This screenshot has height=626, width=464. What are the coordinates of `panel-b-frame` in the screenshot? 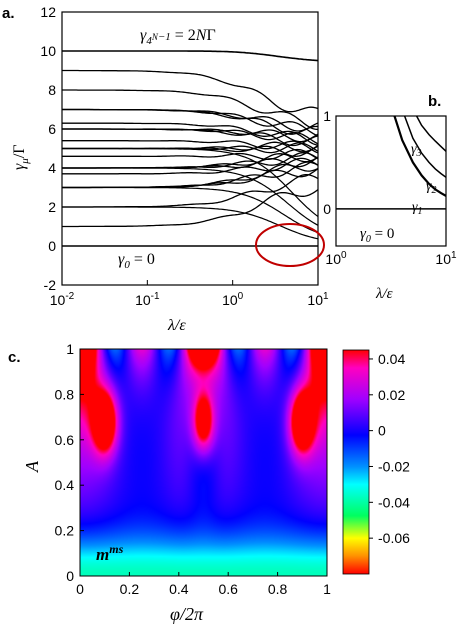 It's located at (391, 181).